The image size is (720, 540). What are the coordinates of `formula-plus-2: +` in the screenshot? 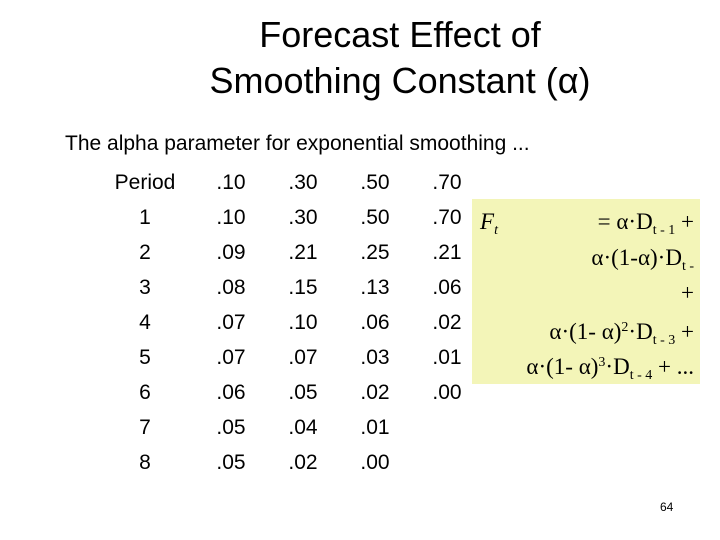 It's located at (687, 292).